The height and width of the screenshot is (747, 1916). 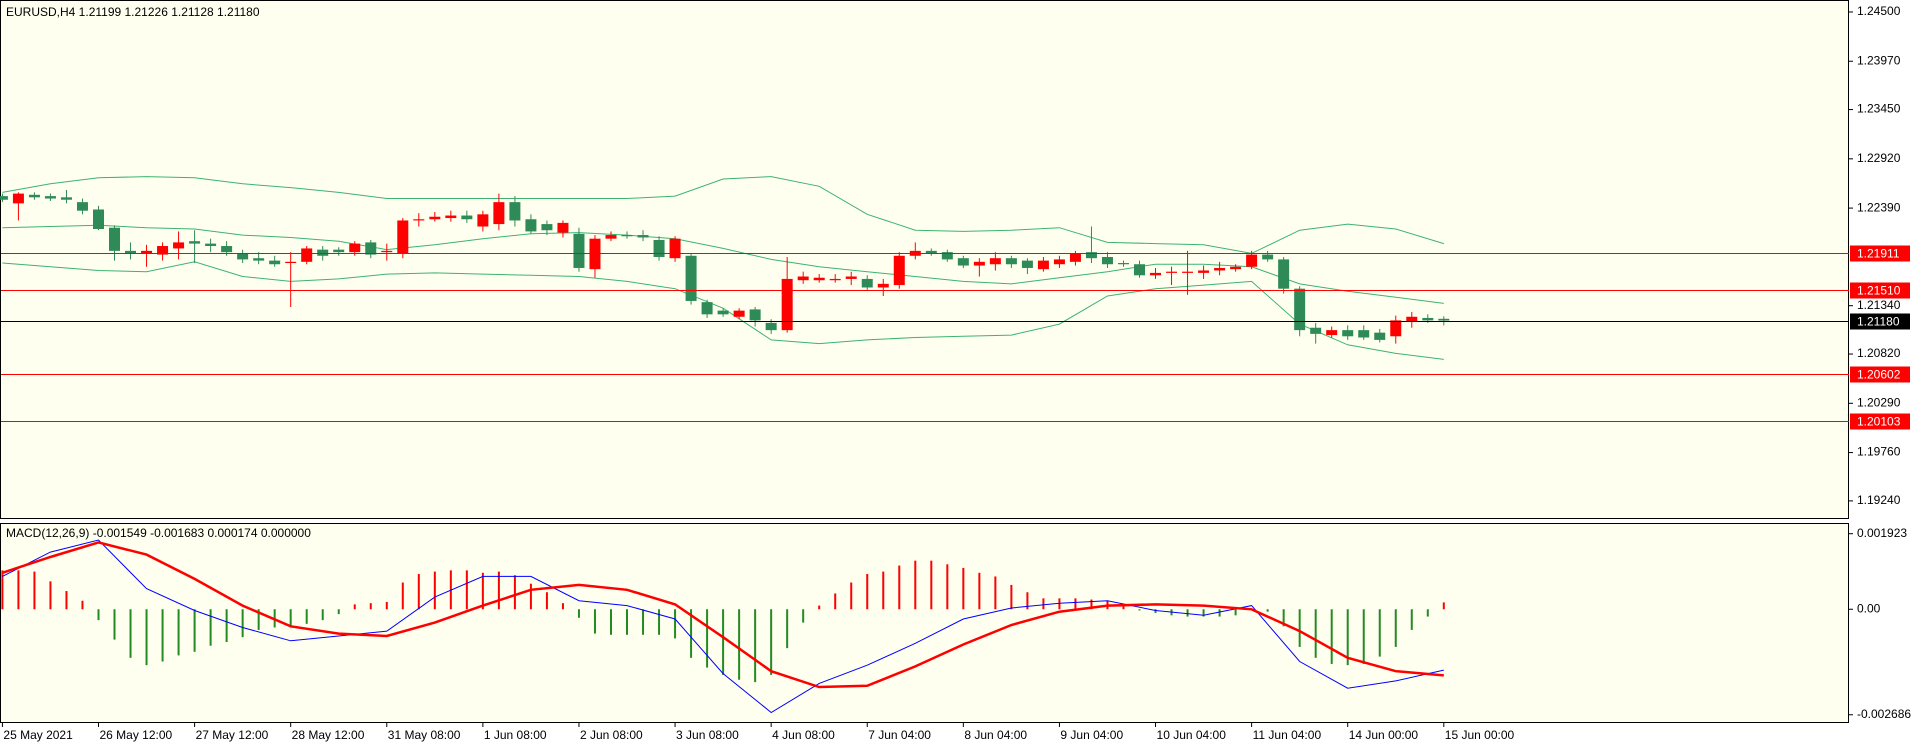 I want to click on price-level-label: 1.21180, so click(x=1878, y=322).